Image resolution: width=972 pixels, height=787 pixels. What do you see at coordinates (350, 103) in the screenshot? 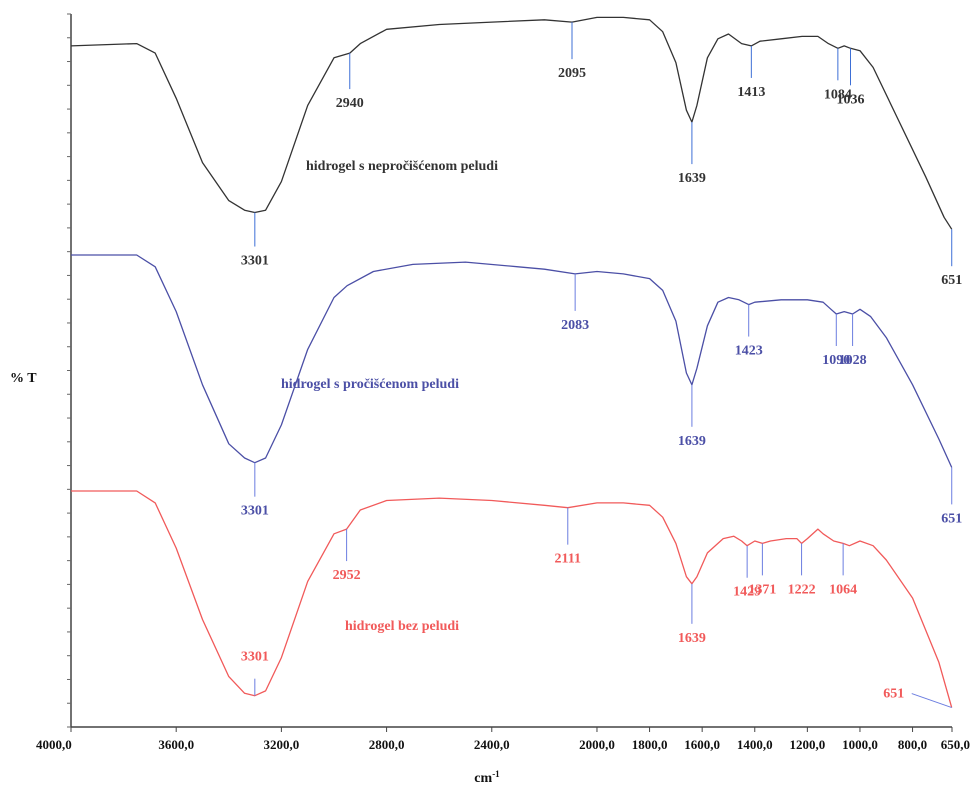
I see `peak-label: 2940` at bounding box center [350, 103].